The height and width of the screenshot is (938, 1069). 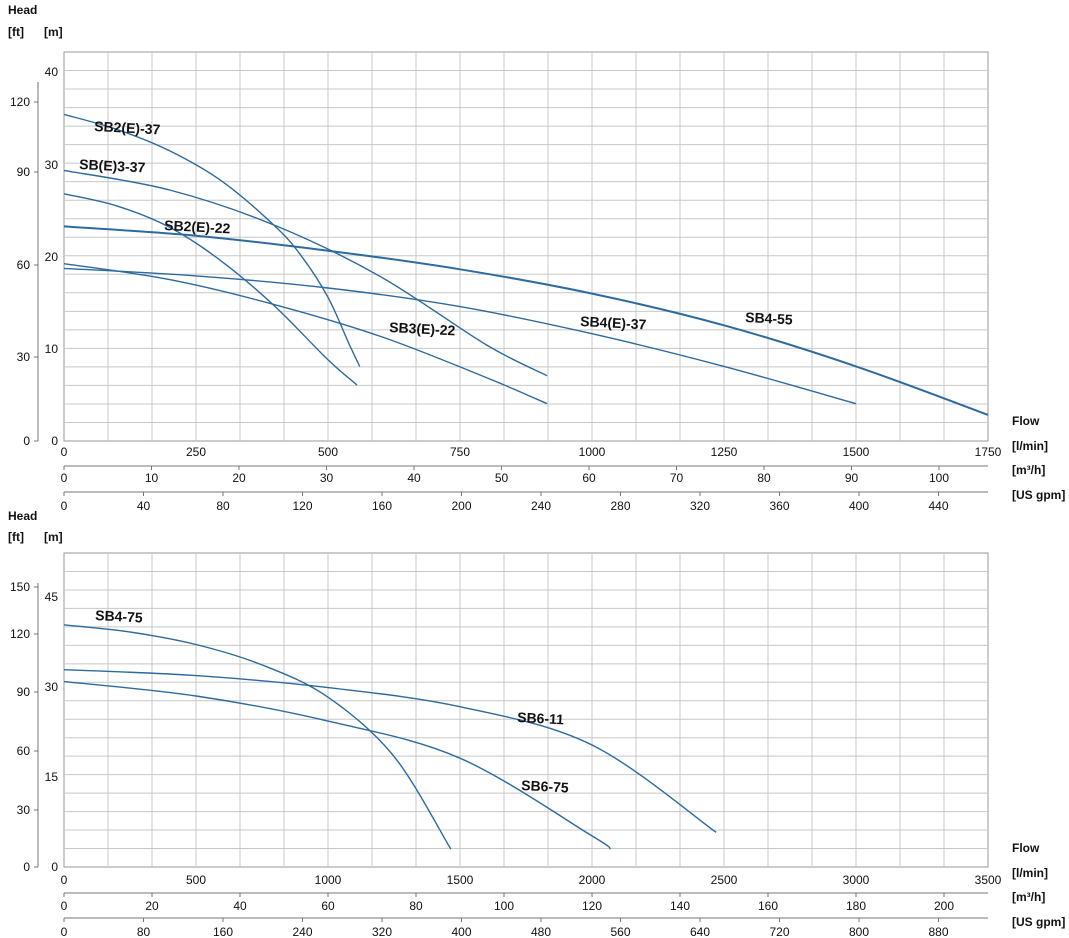 I want to click on xtick-m3h-label: 120, so click(x=592, y=906).